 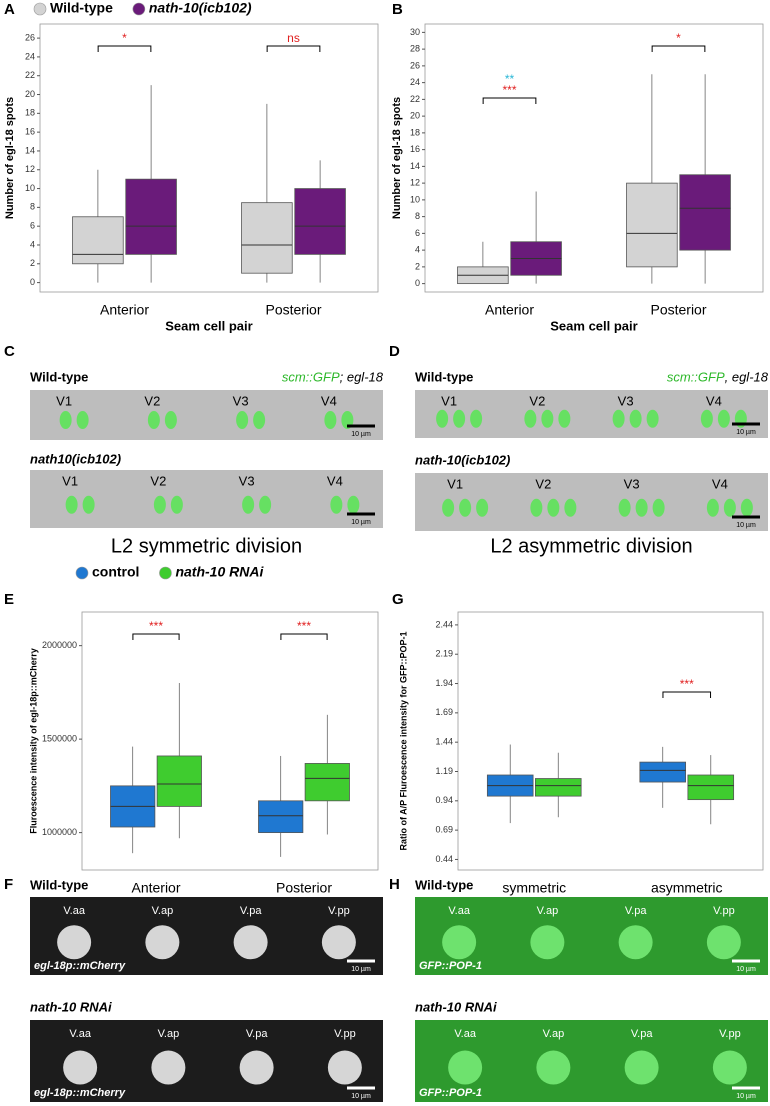 What do you see at coordinates (444, 859) in the screenshot?
I see `y-tick-label: 0.44` at bounding box center [444, 859].